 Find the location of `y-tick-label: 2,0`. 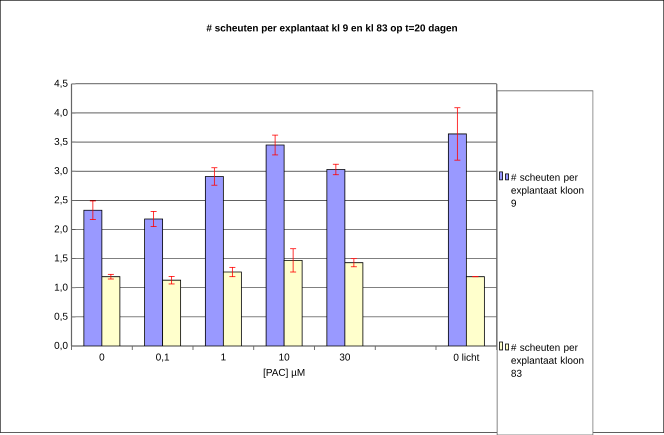

y-tick-label: 2,0 is located at coordinates (61, 229).